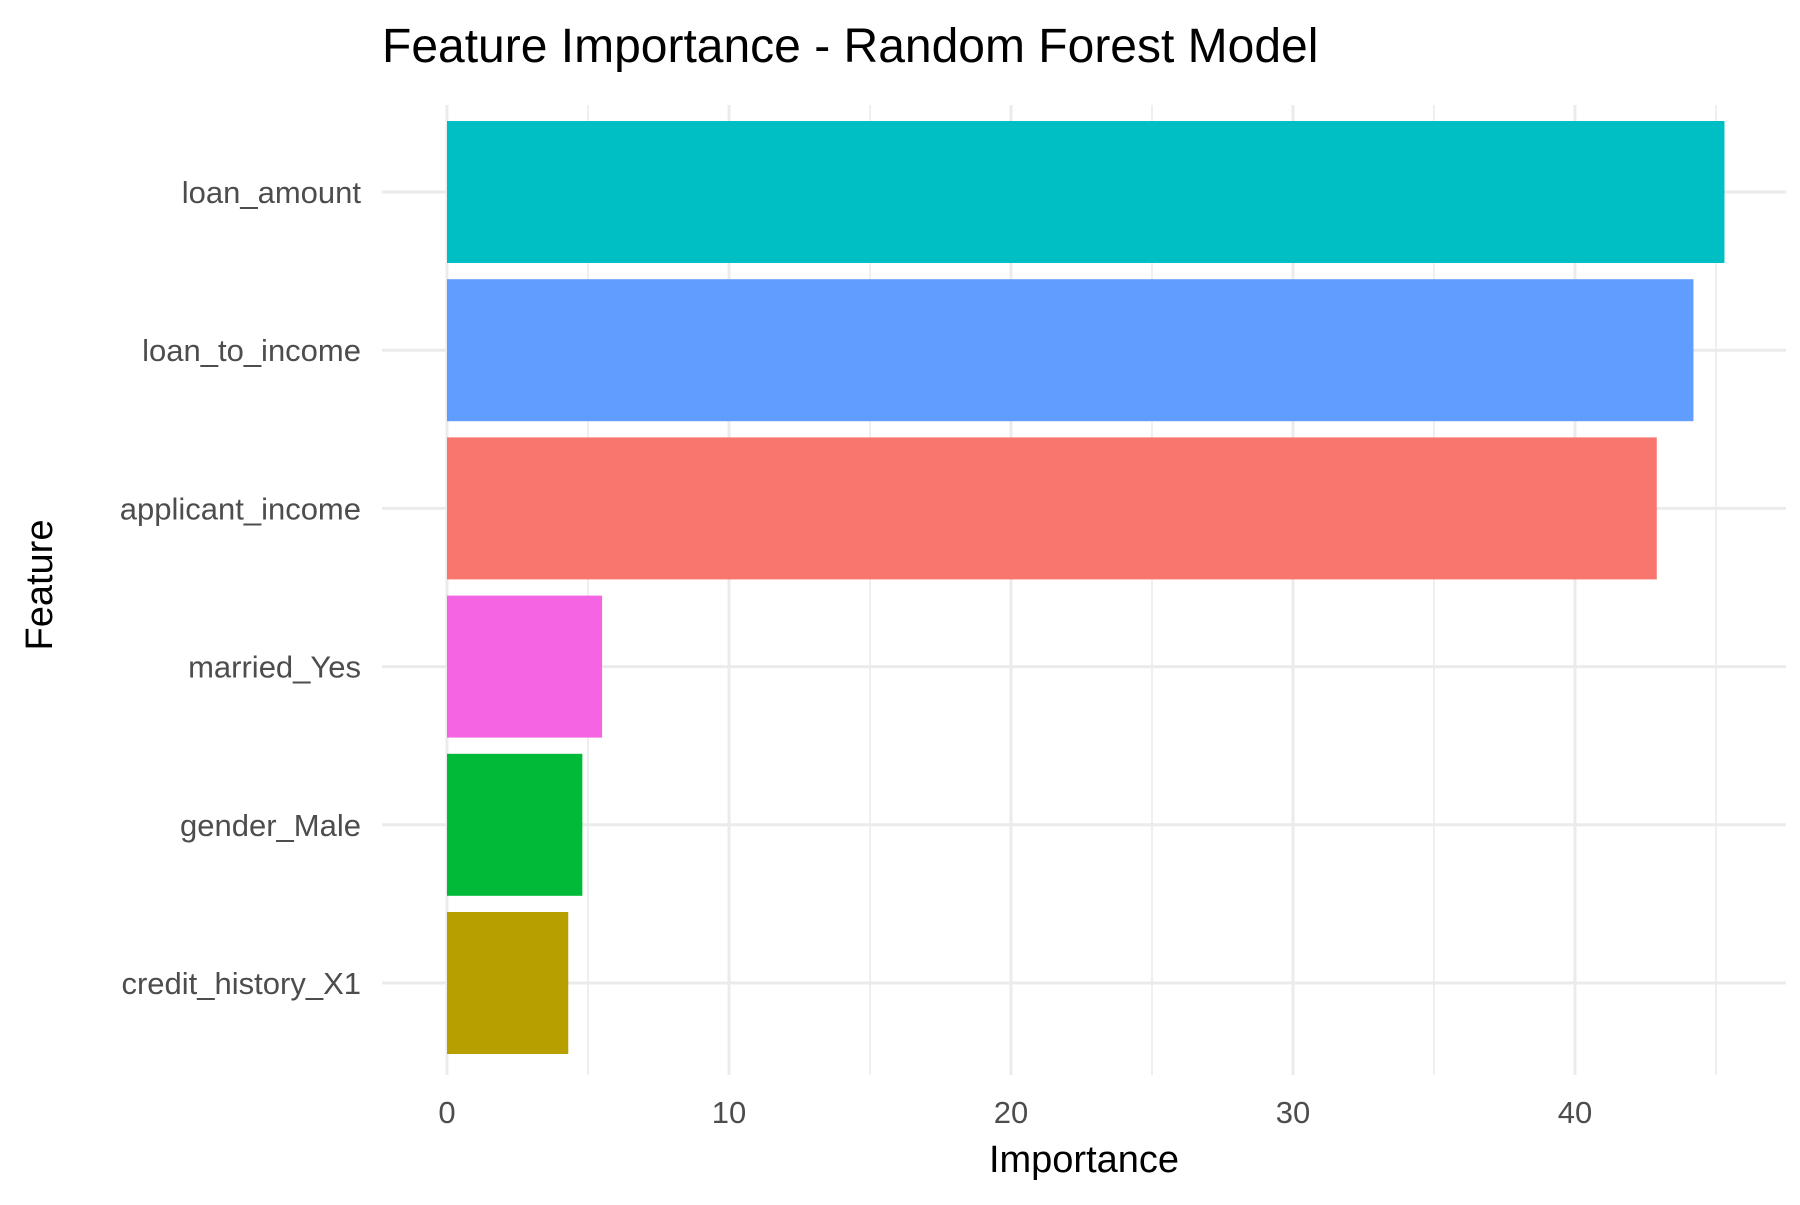  I want to click on y-axis-title: Feature, so click(40, 585).